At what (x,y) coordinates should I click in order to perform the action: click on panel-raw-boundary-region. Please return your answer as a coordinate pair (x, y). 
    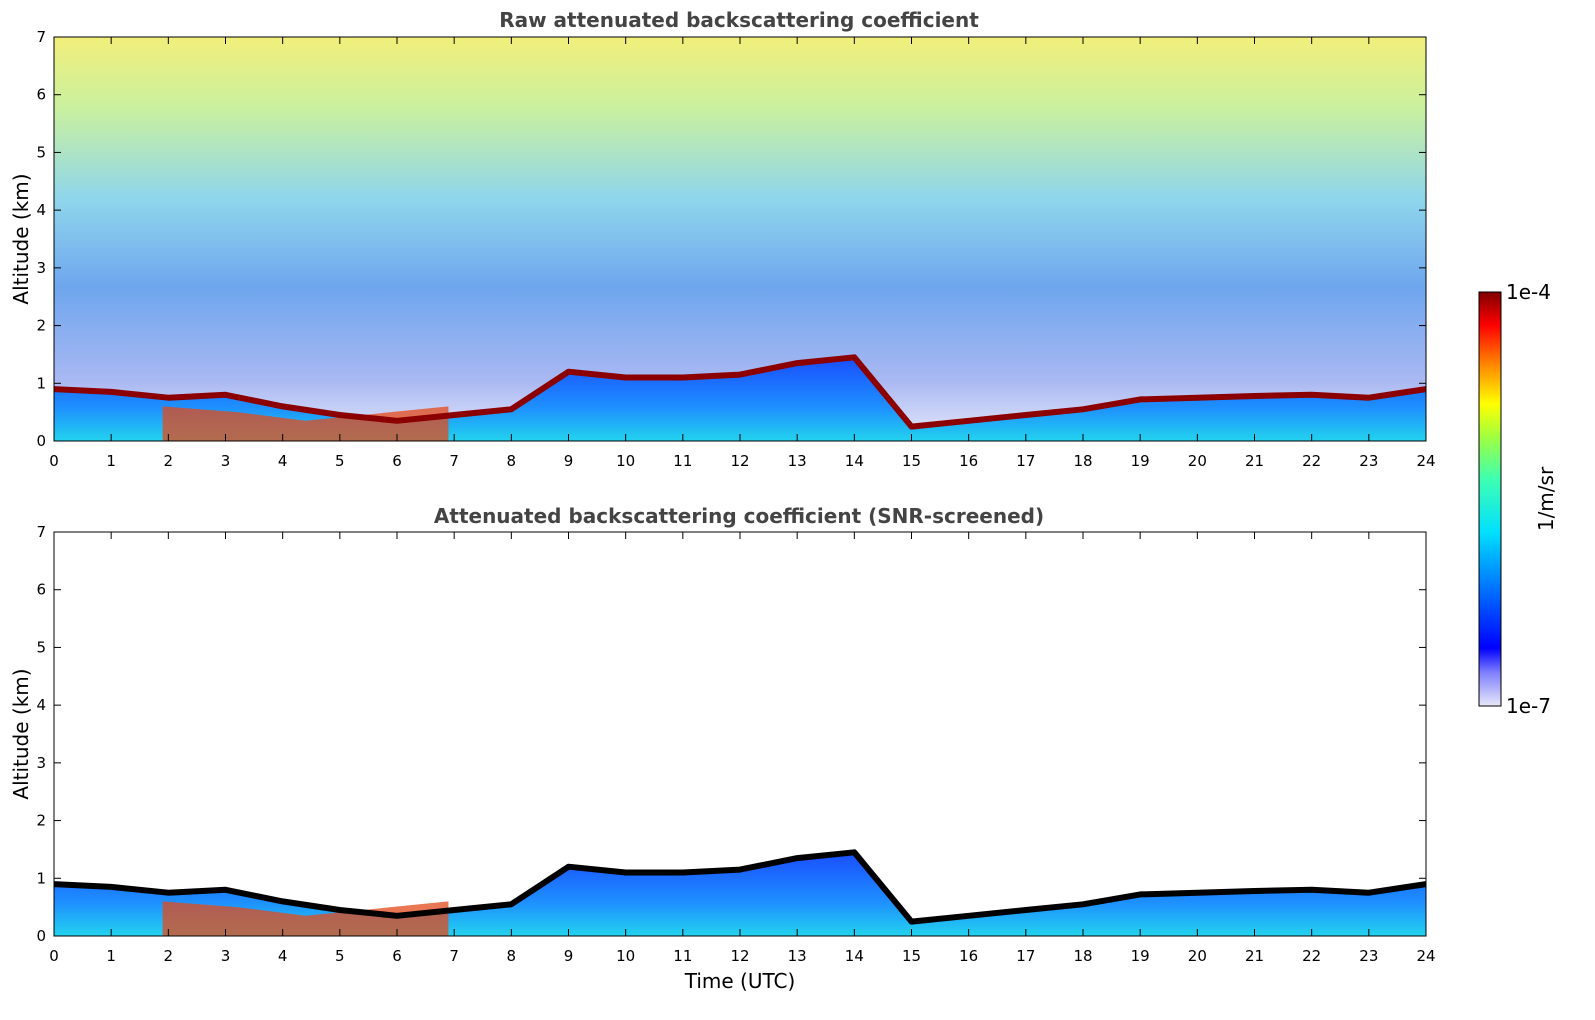
    Looking at the image, I should click on (740, 399).